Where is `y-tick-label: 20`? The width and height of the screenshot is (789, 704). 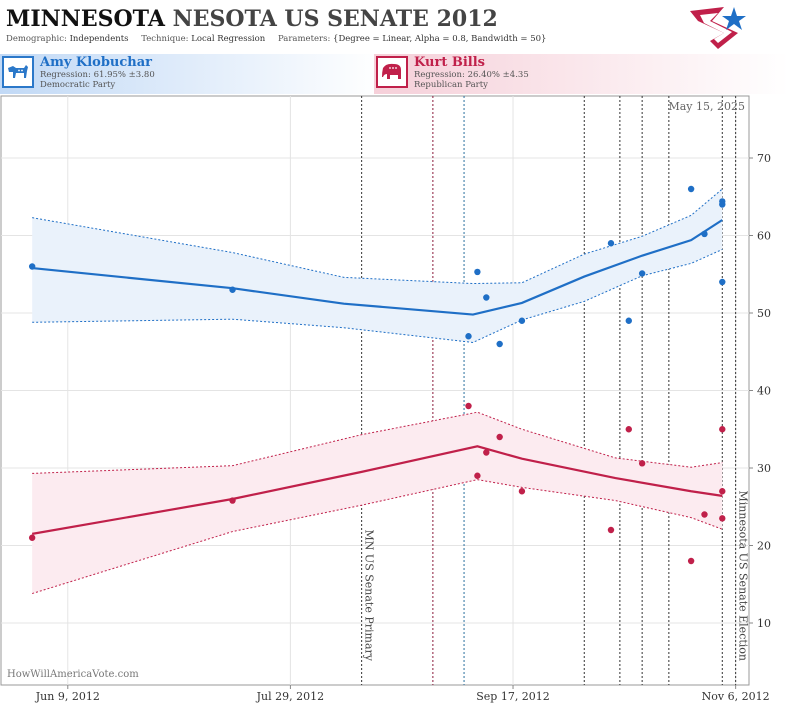
y-tick-label: 20 is located at coordinates (764, 546).